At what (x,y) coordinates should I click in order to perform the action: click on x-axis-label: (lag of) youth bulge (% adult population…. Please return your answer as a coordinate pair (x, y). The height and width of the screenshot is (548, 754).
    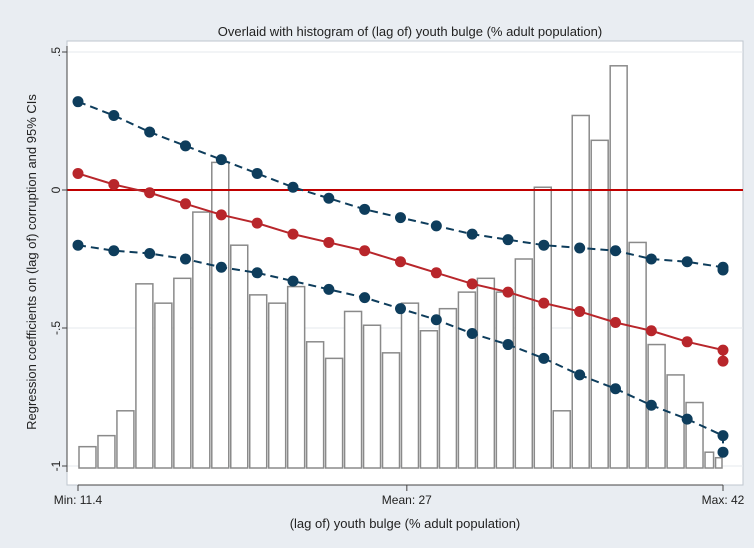
    Looking at the image, I should click on (405, 523).